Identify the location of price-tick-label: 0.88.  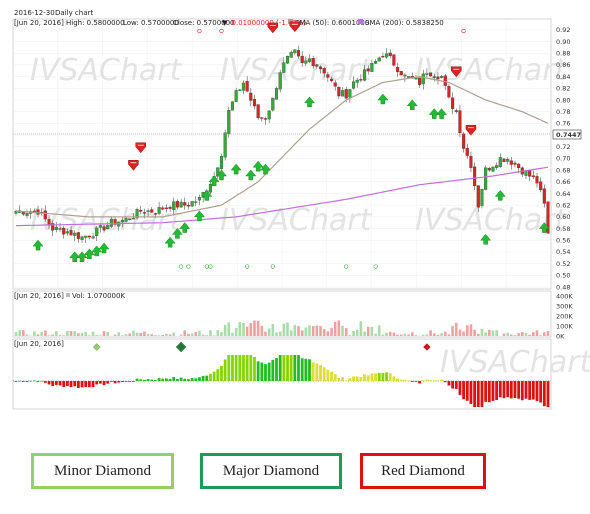
(563, 54).